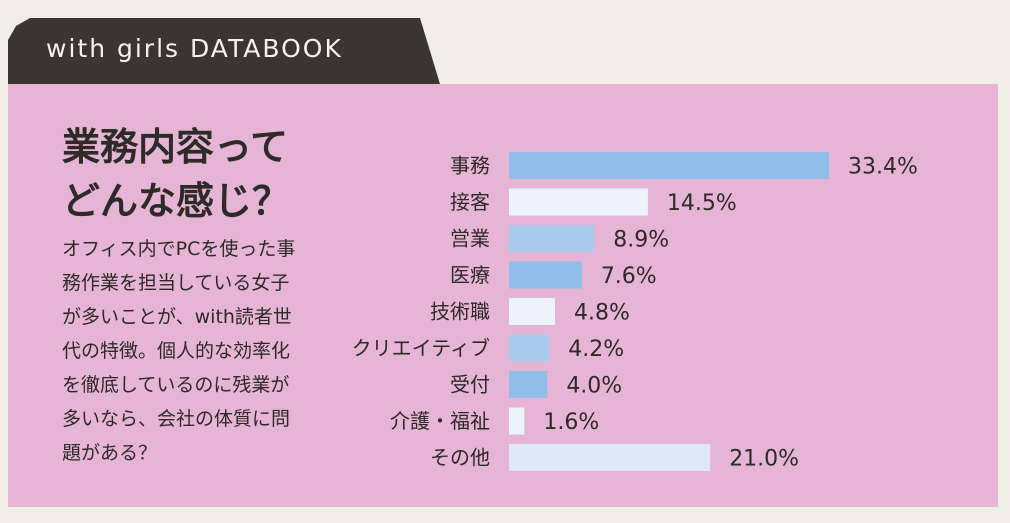  I want to click on description-line: を徹底しているのに残業が, so click(176, 385).